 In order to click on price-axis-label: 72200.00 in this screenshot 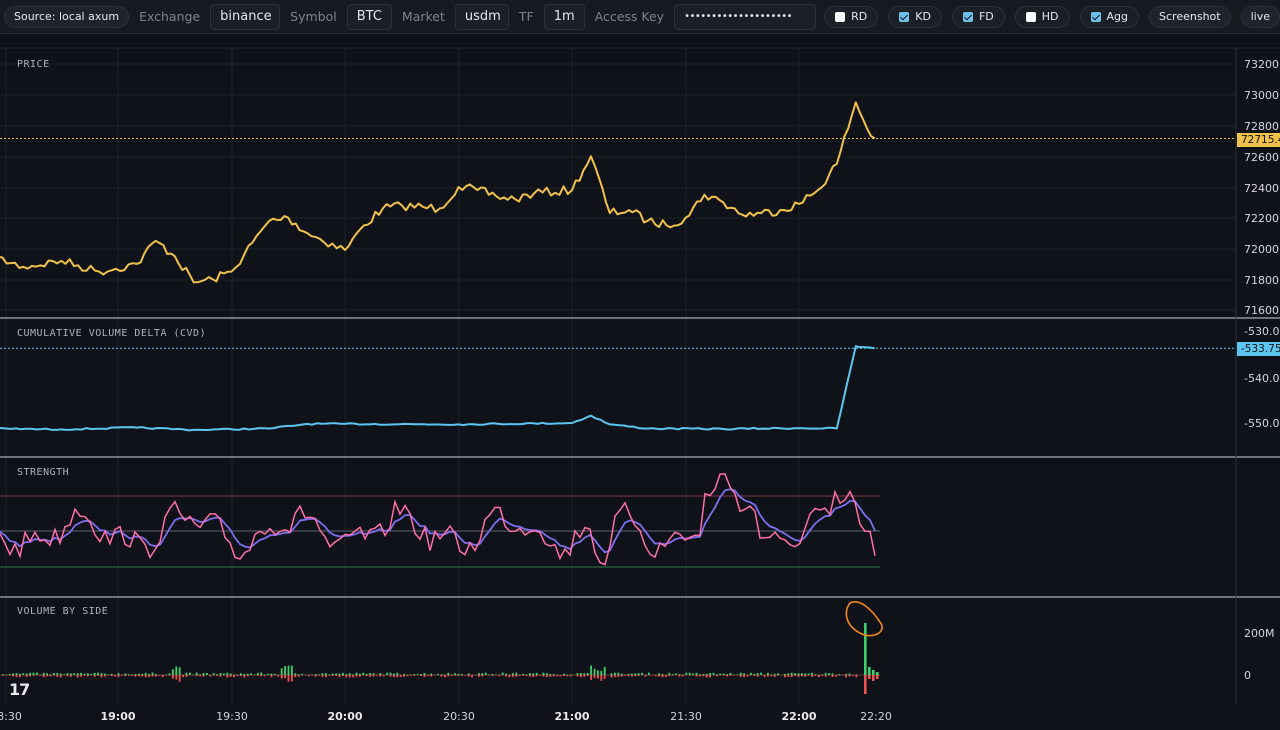, I will do `click(1262, 218)`.